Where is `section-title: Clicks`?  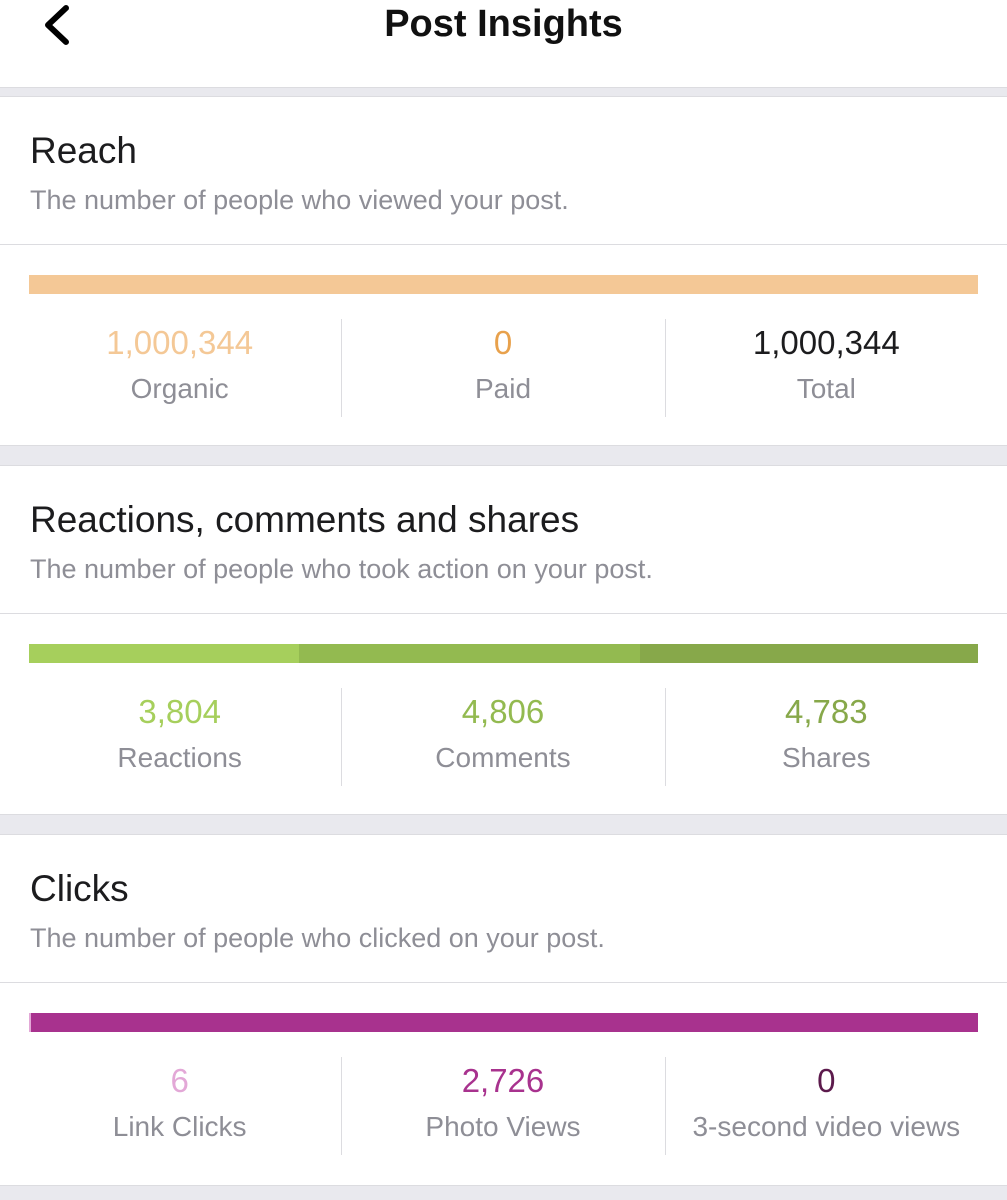
section-title: Clicks is located at coordinates (79, 888).